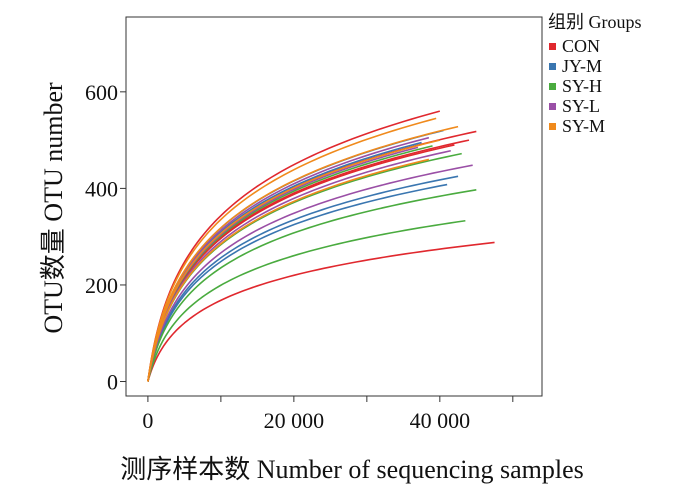 The image size is (700, 504). I want to click on x-tick-label: 20 000, so click(294, 420).